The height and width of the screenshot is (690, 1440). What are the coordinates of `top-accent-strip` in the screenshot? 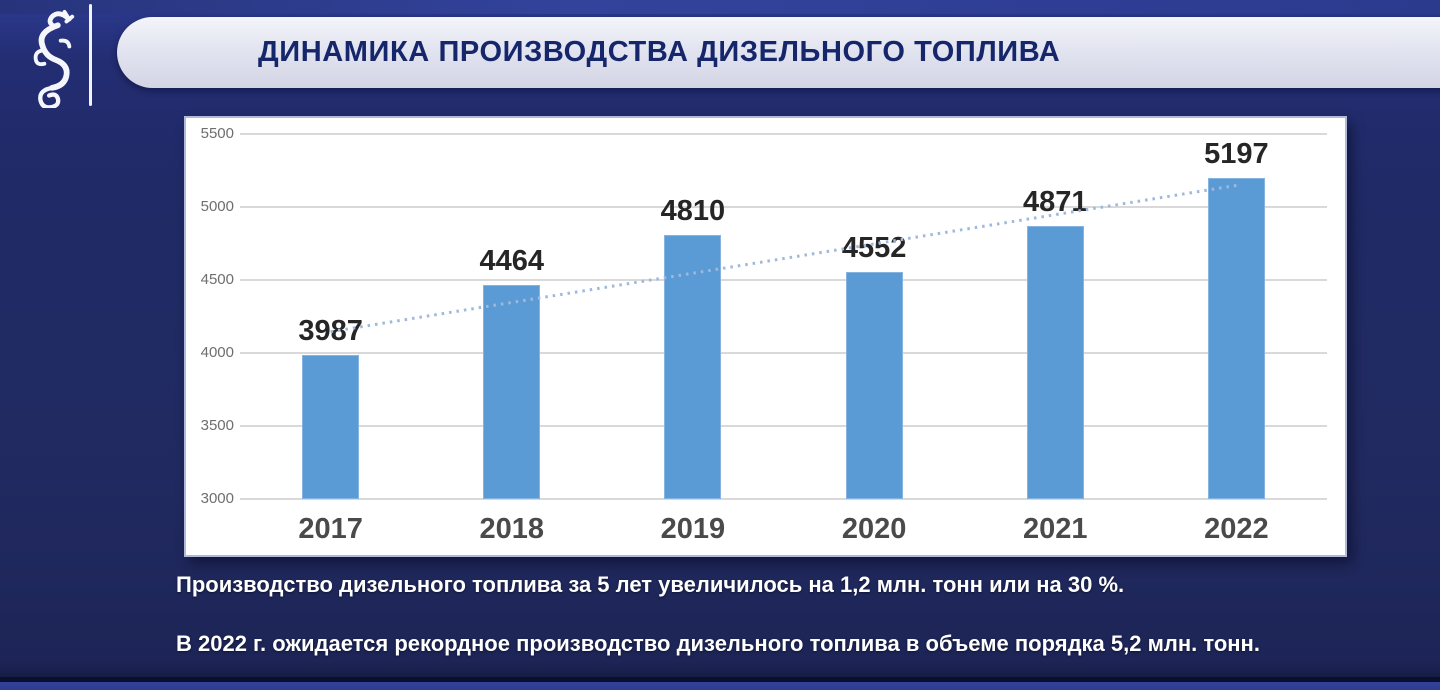 It's located at (720, 7).